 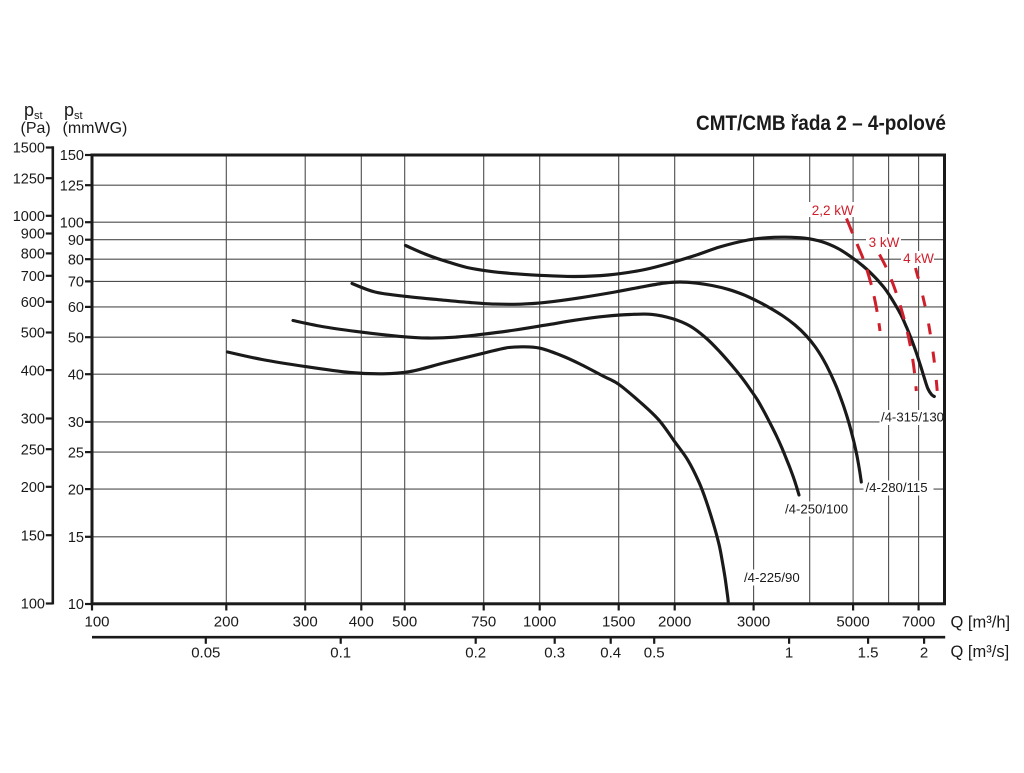 What do you see at coordinates (33, 303) in the screenshot?
I see `svg-text: 600` at bounding box center [33, 303].